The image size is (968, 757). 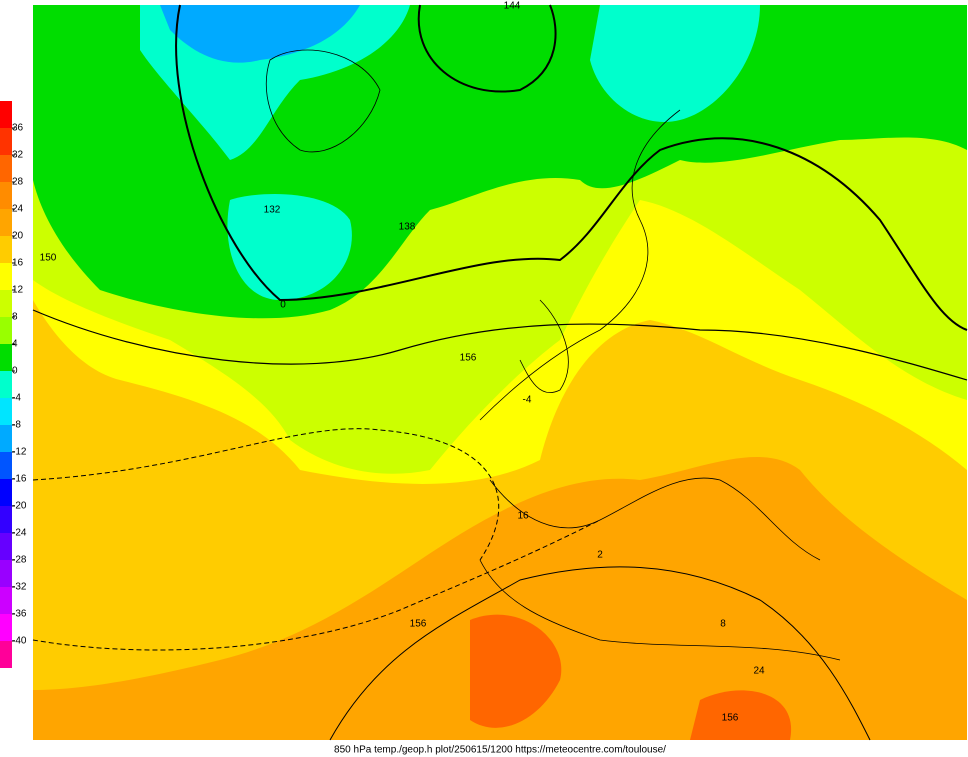 What do you see at coordinates (18, 182) in the screenshot?
I see `colorbar-label: 28` at bounding box center [18, 182].